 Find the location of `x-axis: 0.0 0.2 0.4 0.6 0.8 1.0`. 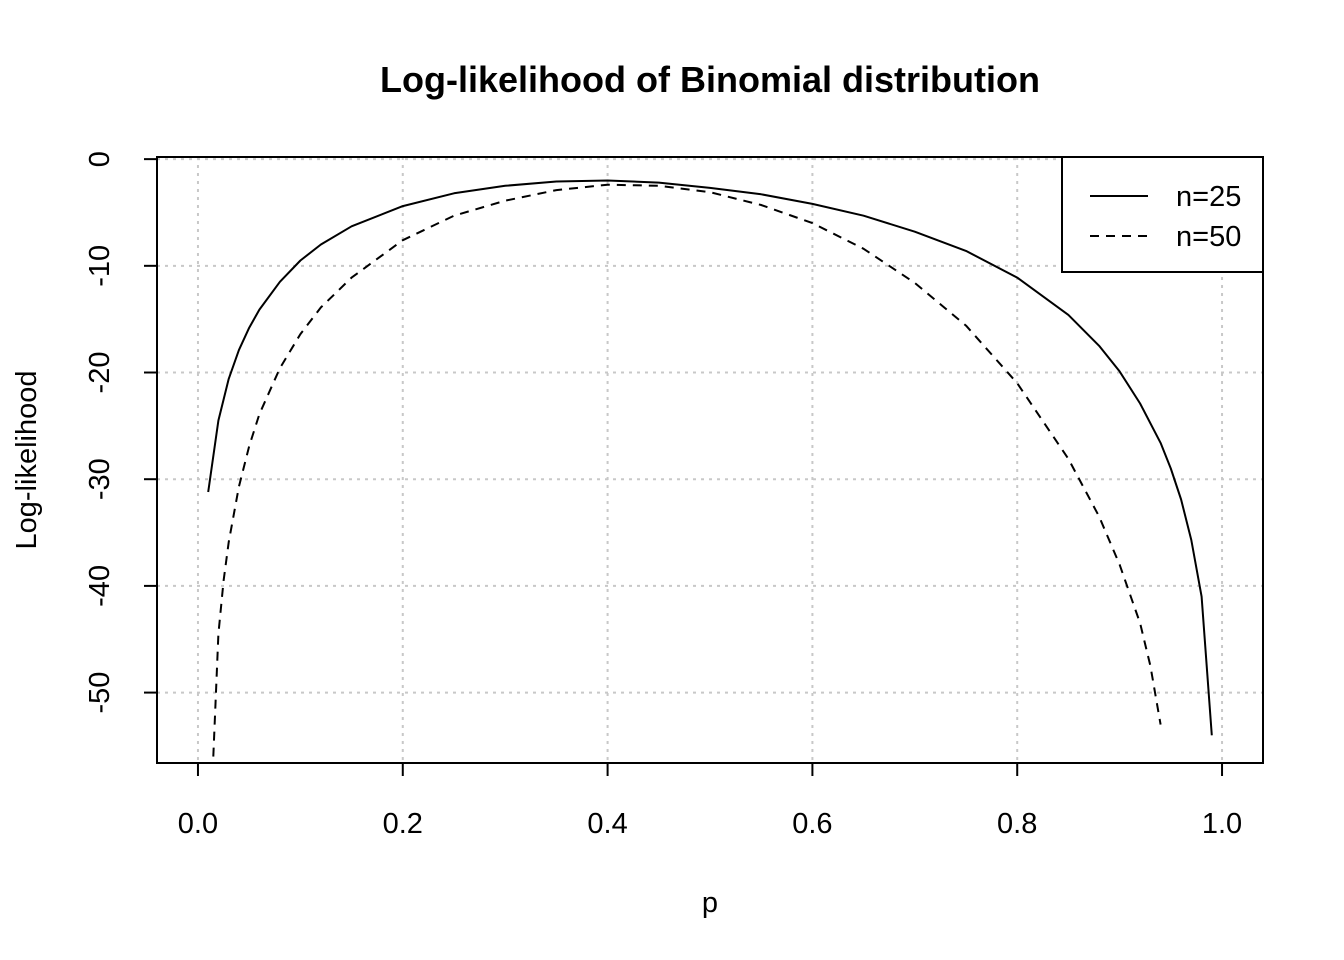

x-axis: 0.0 0.2 0.4 0.6 0.8 1.0 is located at coordinates (710, 801).